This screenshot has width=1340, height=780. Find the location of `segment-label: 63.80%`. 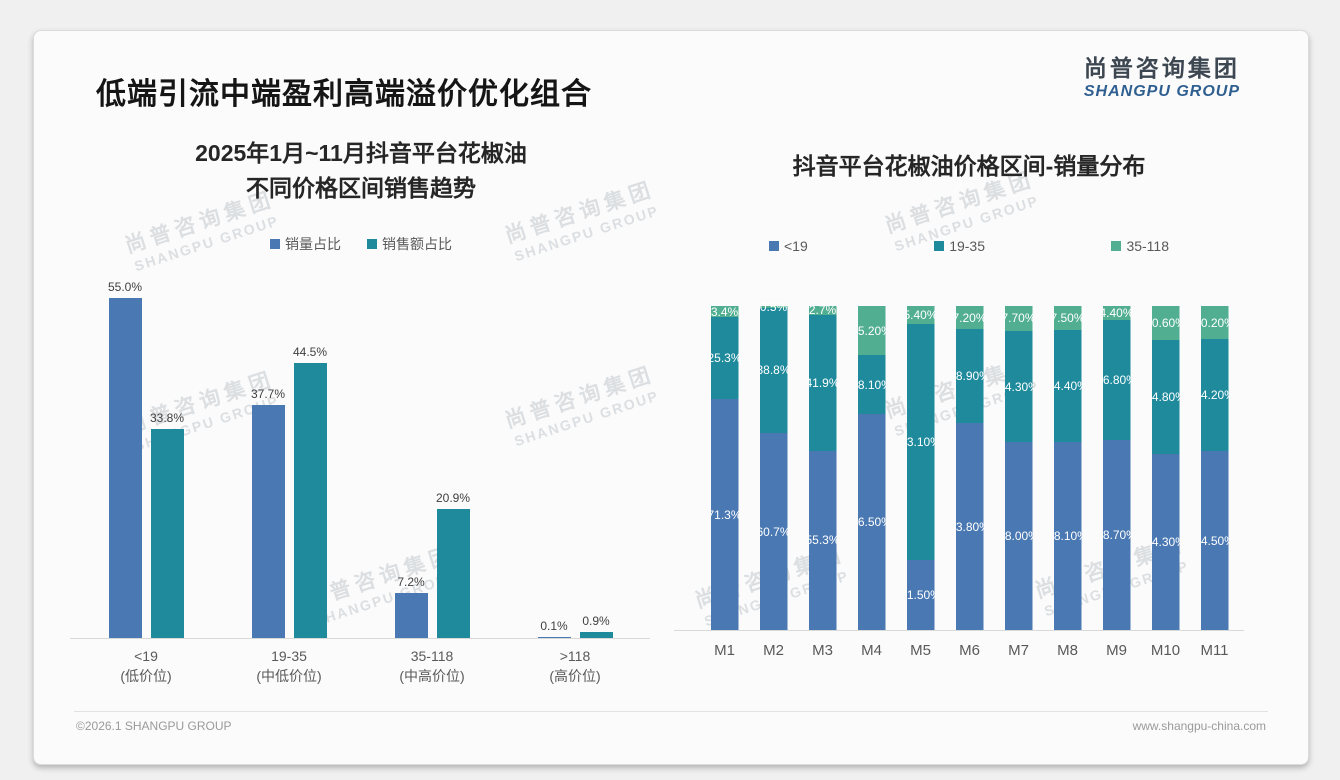

segment-label: 63.80% is located at coordinates (969, 526).